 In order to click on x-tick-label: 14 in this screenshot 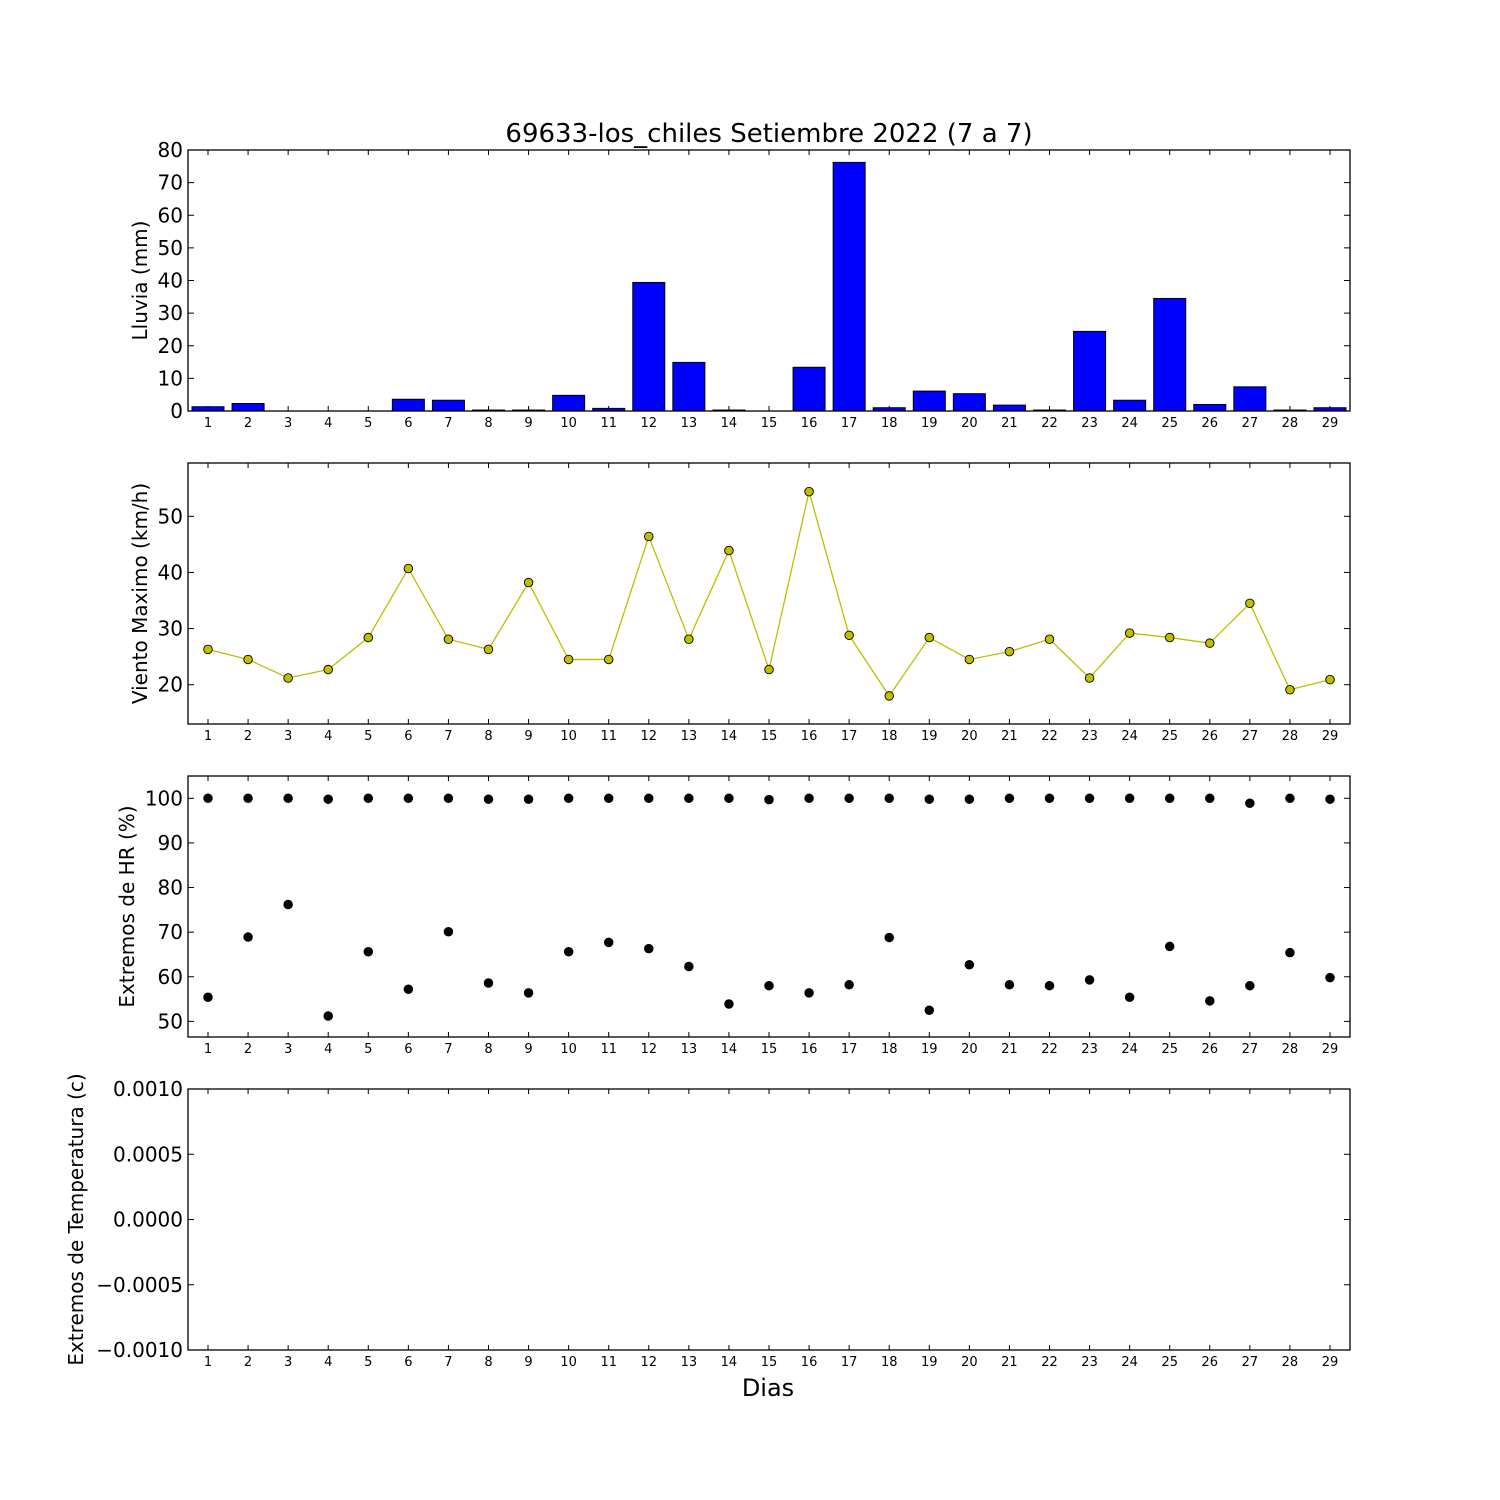, I will do `click(729, 1362)`.